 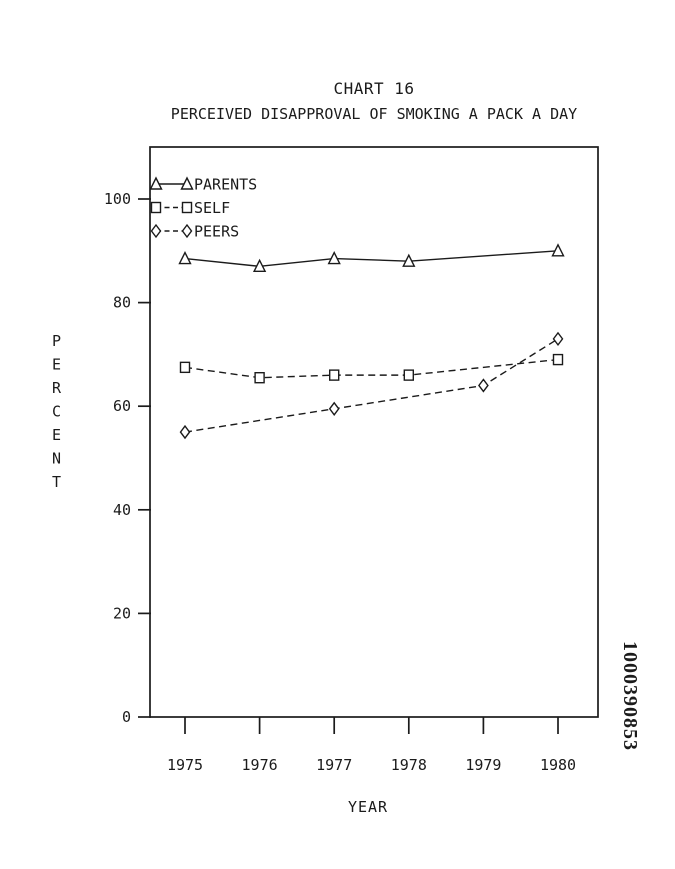 I want to click on legend-row-peers: PEERS, so click(x=194, y=232).